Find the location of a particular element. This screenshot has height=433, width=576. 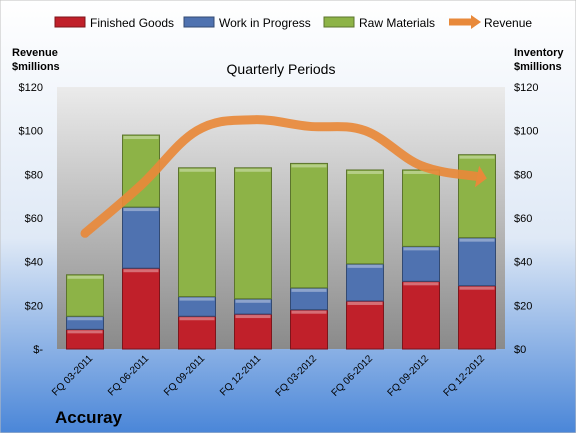

y-tick-right: $60 is located at coordinates (523, 219).